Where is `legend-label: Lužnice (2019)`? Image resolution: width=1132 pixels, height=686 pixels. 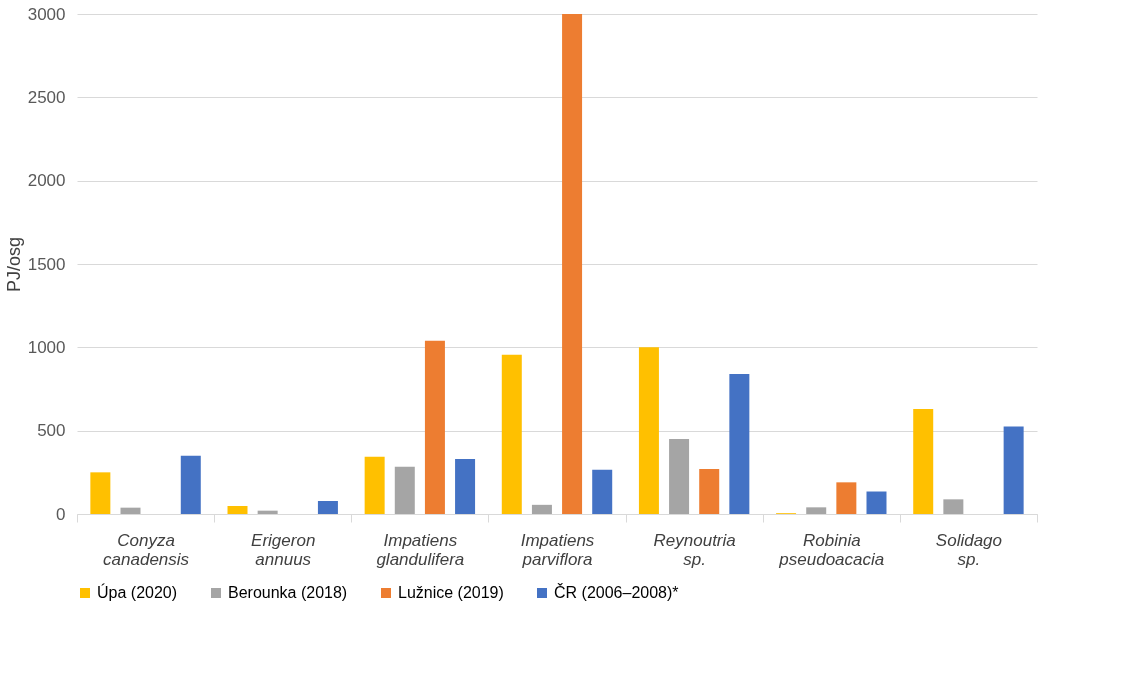
legend-label: Lužnice (2019) is located at coordinates (451, 592).